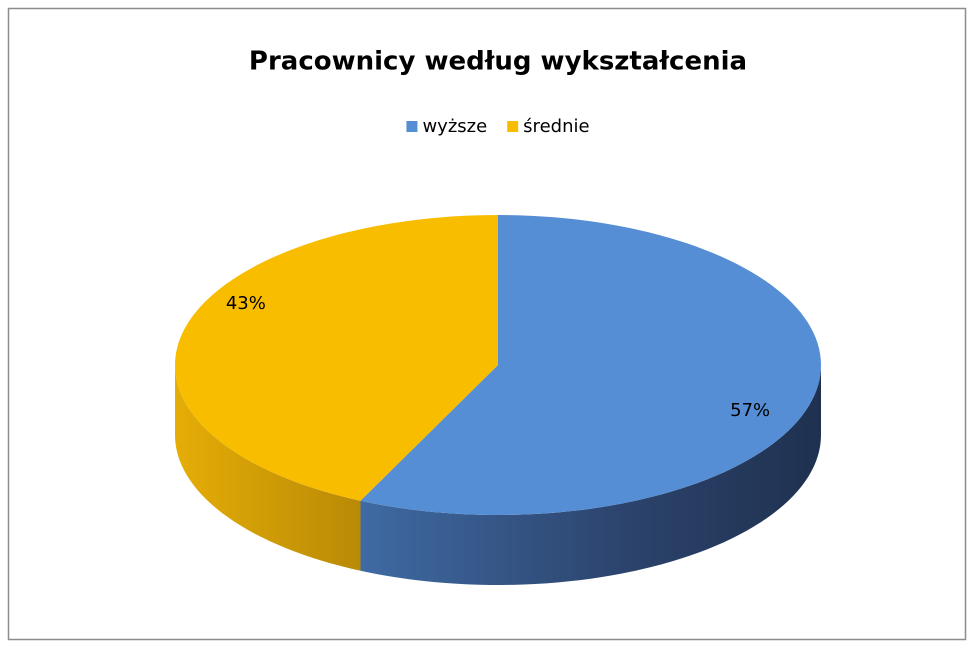 The height and width of the screenshot is (652, 974). What do you see at coordinates (454, 126) in the screenshot?
I see `legend-label: wyższe` at bounding box center [454, 126].